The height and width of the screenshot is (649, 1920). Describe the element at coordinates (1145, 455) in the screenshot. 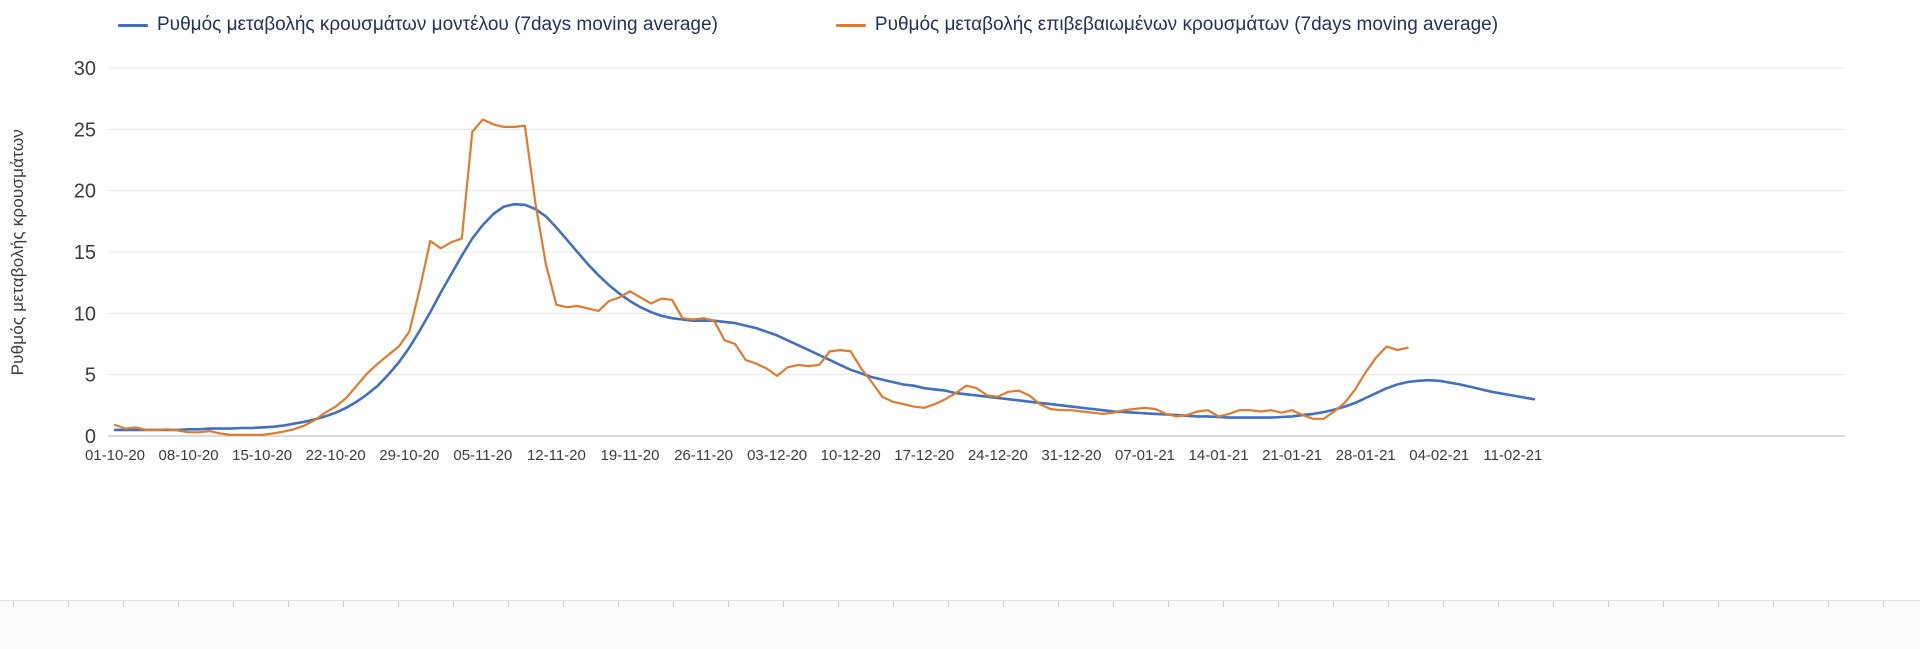

I see `x-tick-label: 07-01-21` at that location.